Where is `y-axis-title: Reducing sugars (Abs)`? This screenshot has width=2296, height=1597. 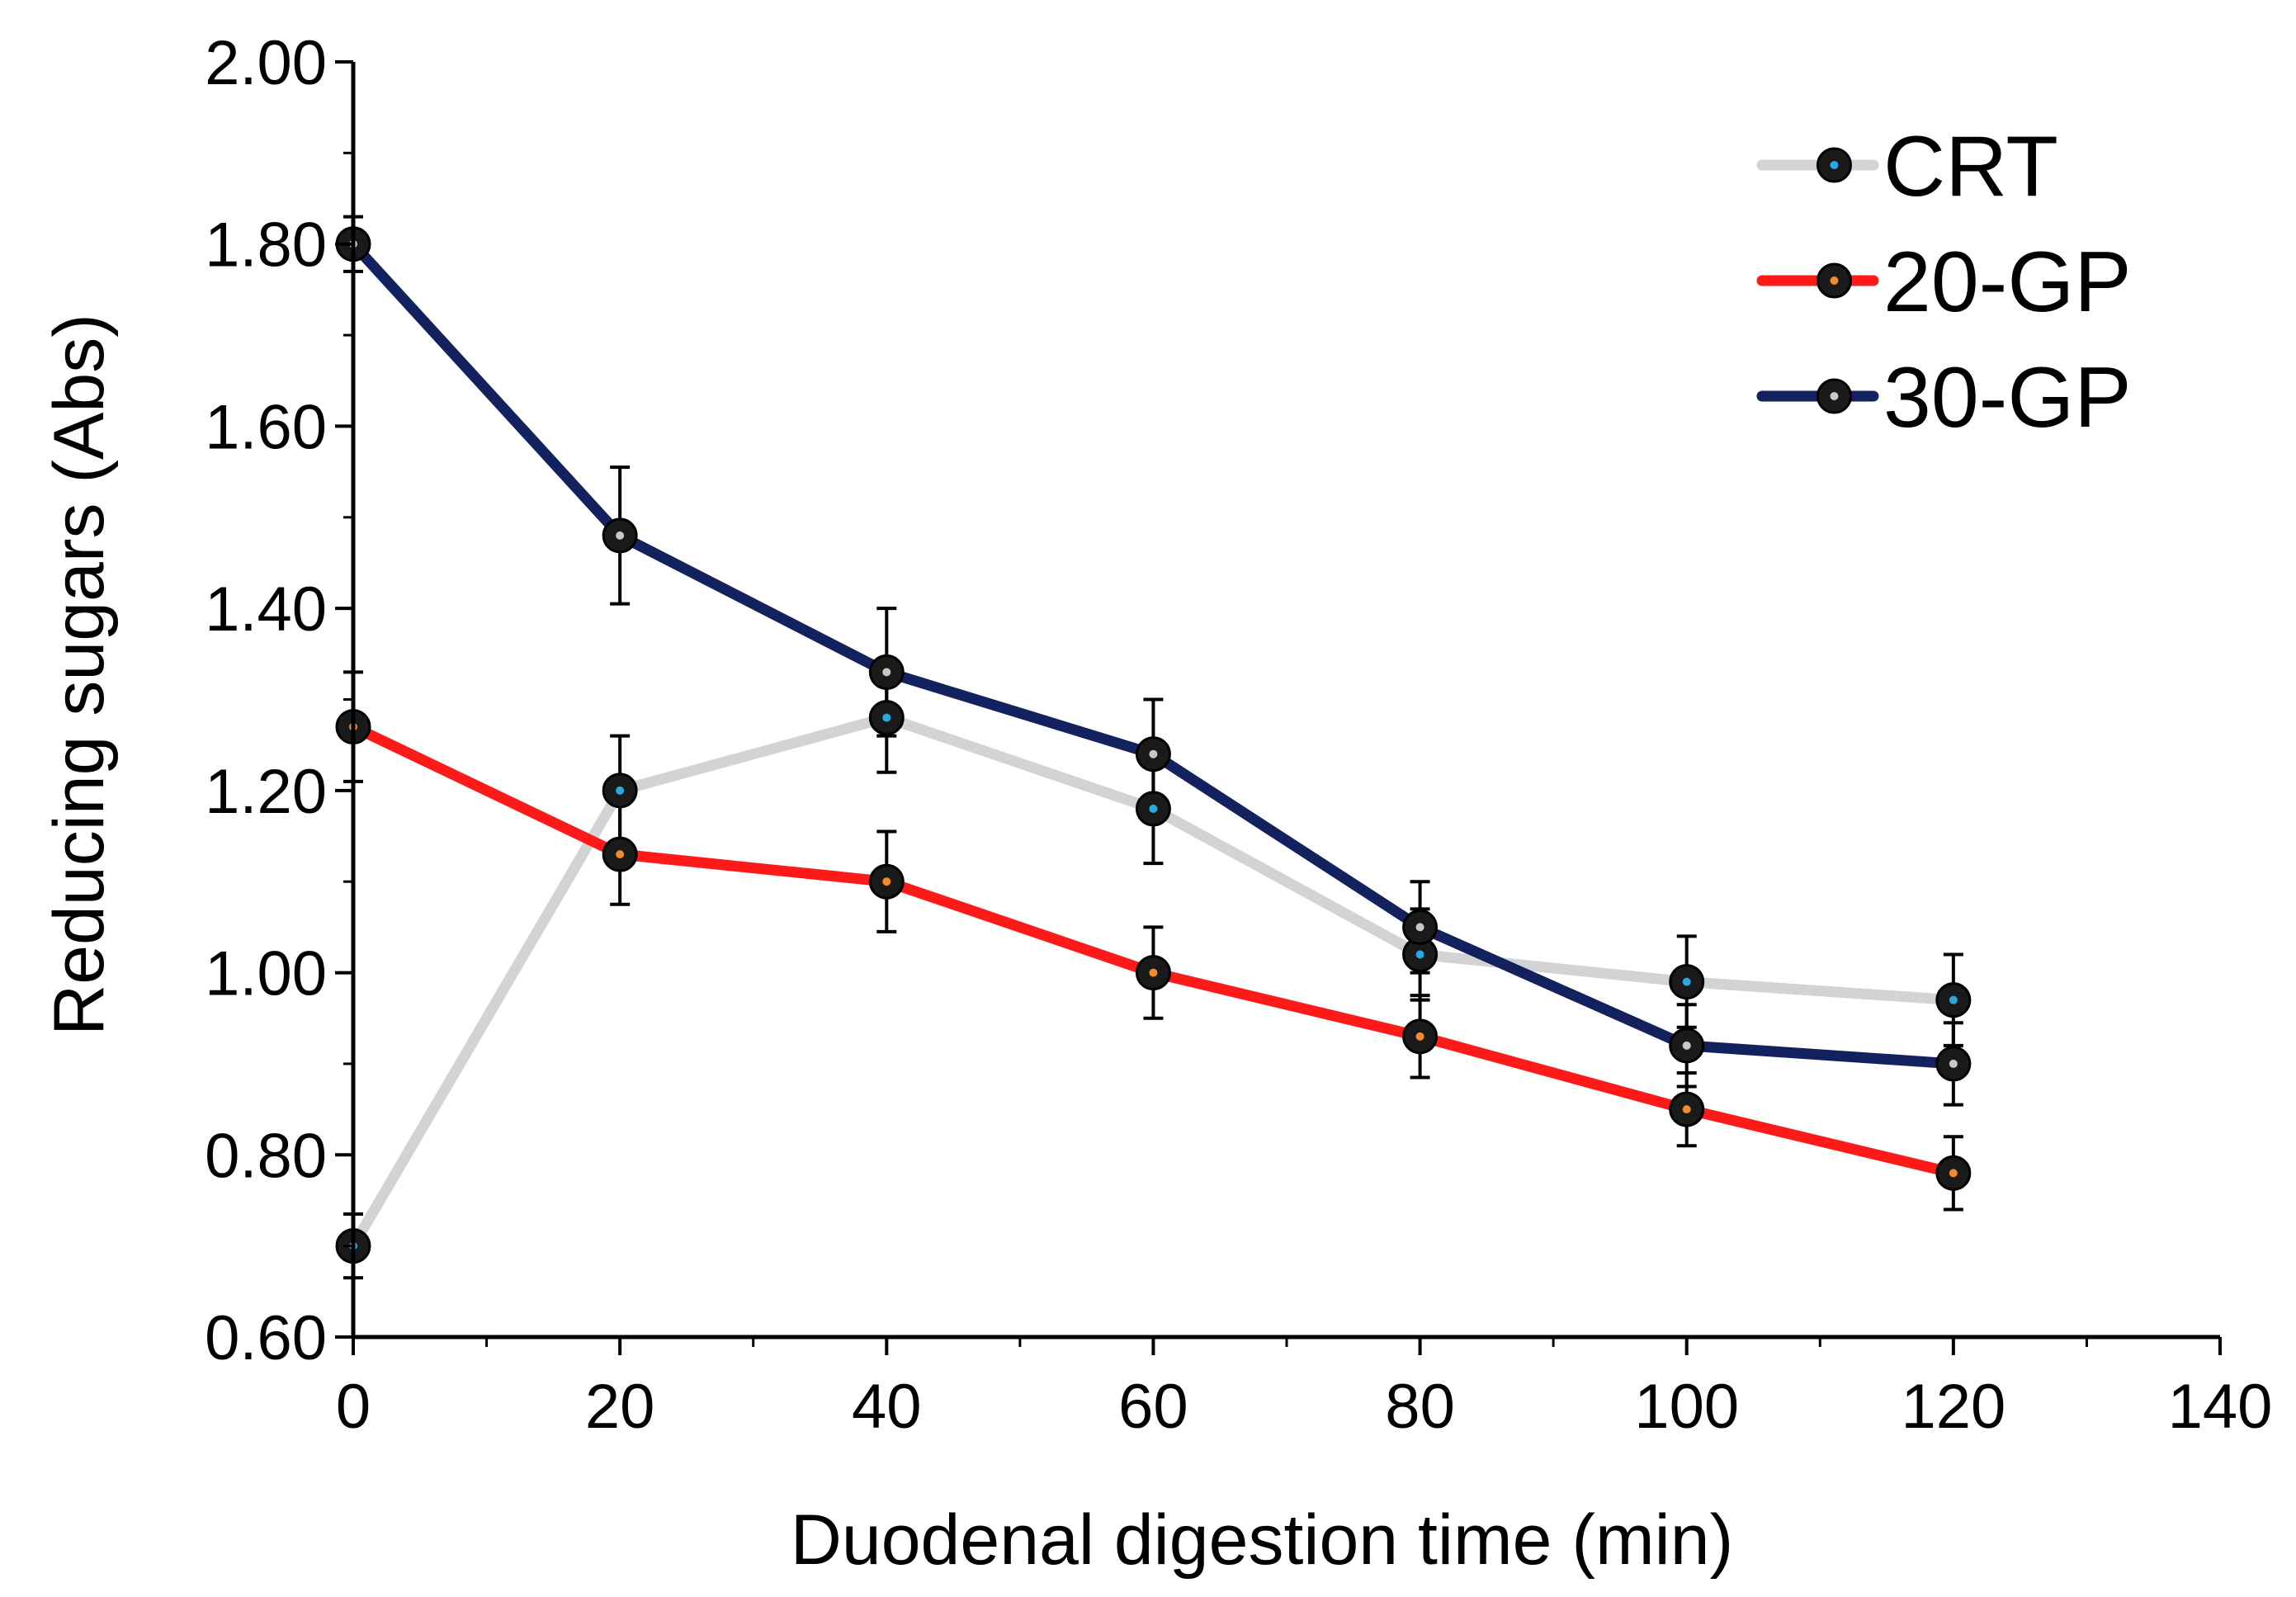
y-axis-title: Reducing sugars (Abs) is located at coordinates (80, 675).